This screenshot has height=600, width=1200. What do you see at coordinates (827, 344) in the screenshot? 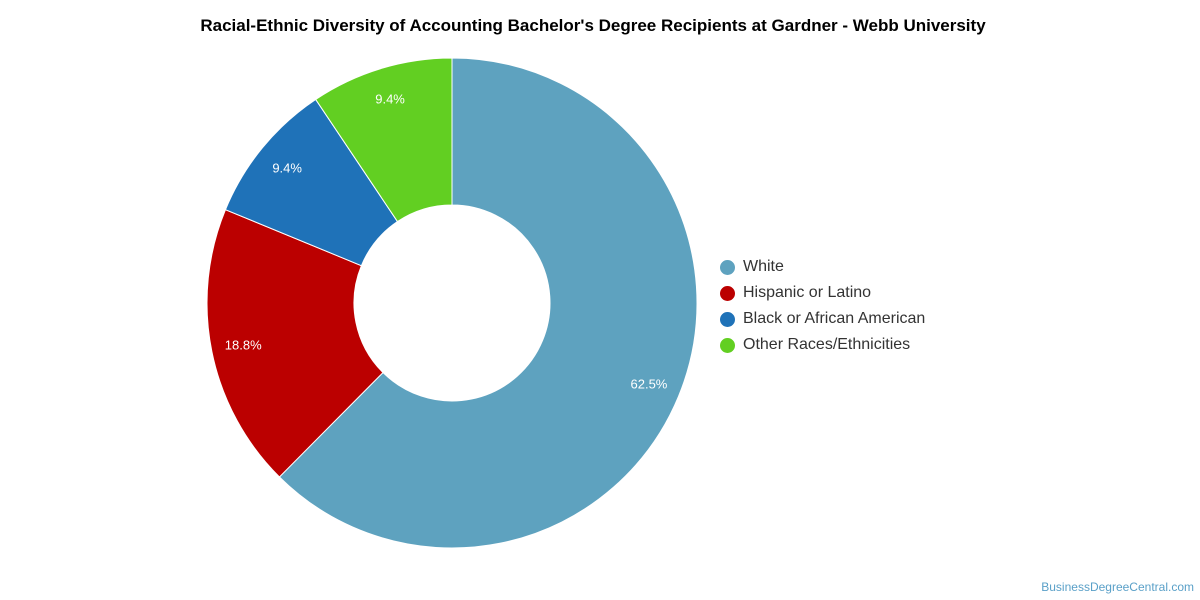
I see `legend-label-other-races-ethnicities: Other Races/Ethnicities` at bounding box center [827, 344].